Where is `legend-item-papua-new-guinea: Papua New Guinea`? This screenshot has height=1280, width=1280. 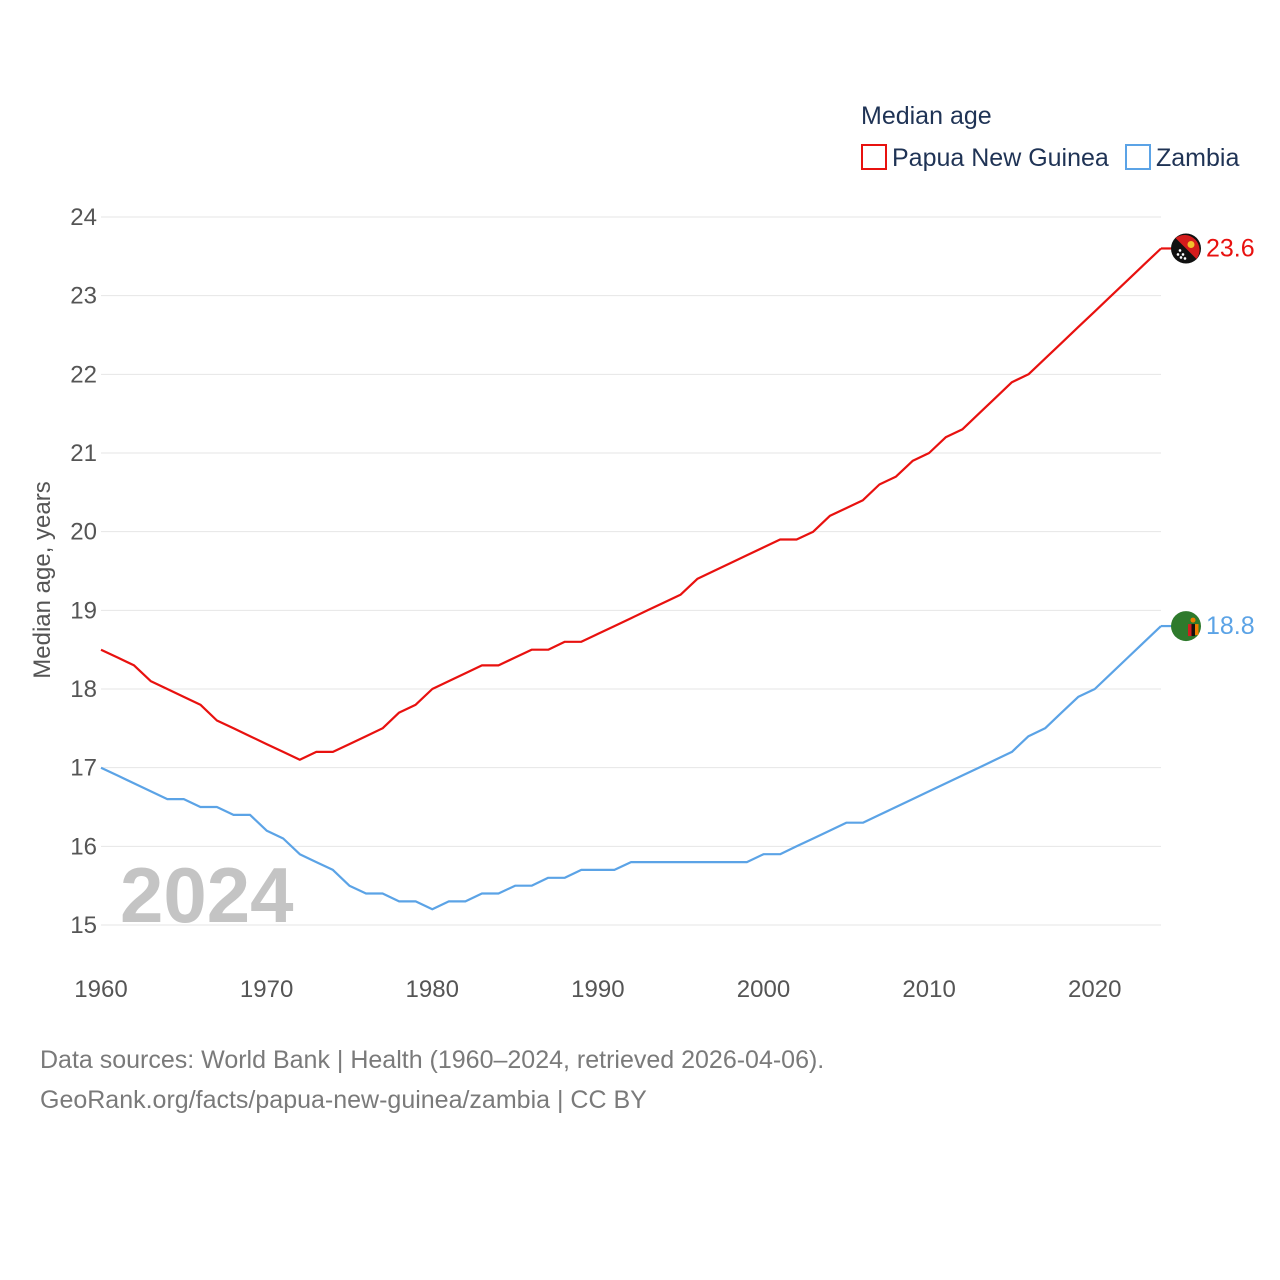
legend-item-papua-new-guinea: Papua New Guinea is located at coordinates (985, 158).